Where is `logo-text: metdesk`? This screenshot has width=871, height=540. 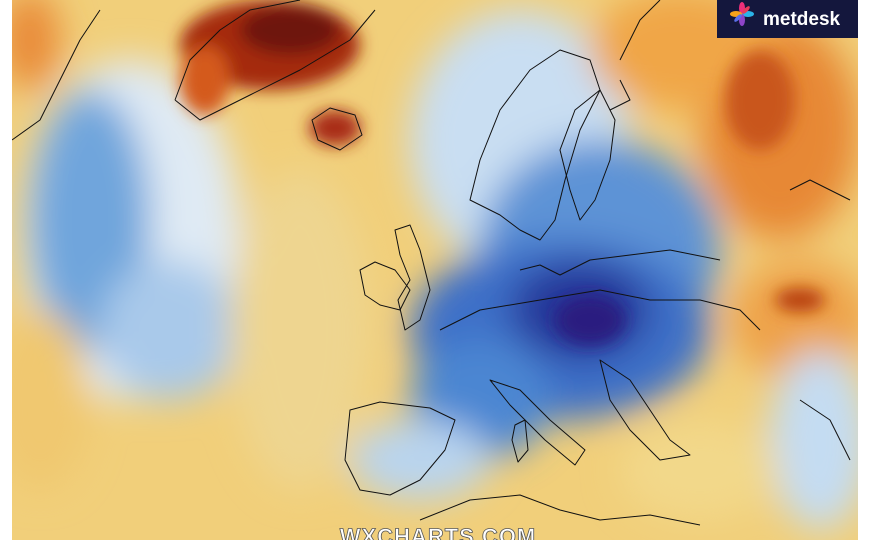 logo-text: metdesk is located at coordinates (802, 19).